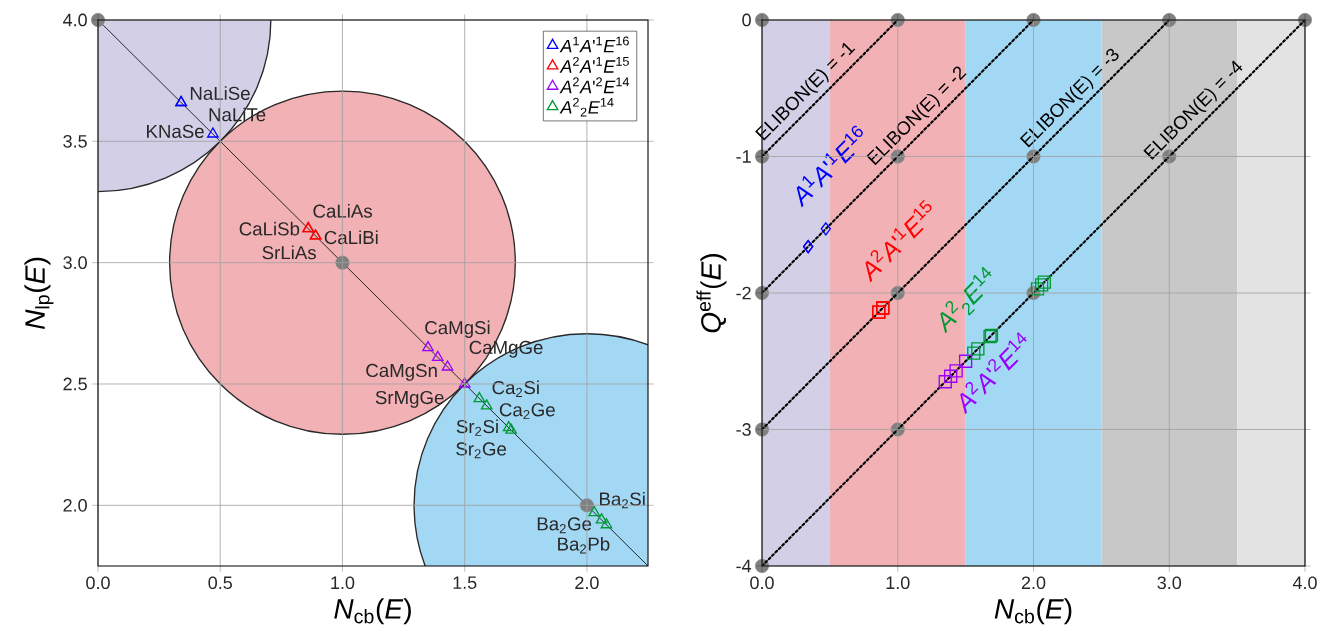 The height and width of the screenshot is (641, 1321). Describe the element at coordinates (594, 85) in the screenshot. I see `legend-label: A$^{2}$A'$^{2}$E$^{14}$` at that location.